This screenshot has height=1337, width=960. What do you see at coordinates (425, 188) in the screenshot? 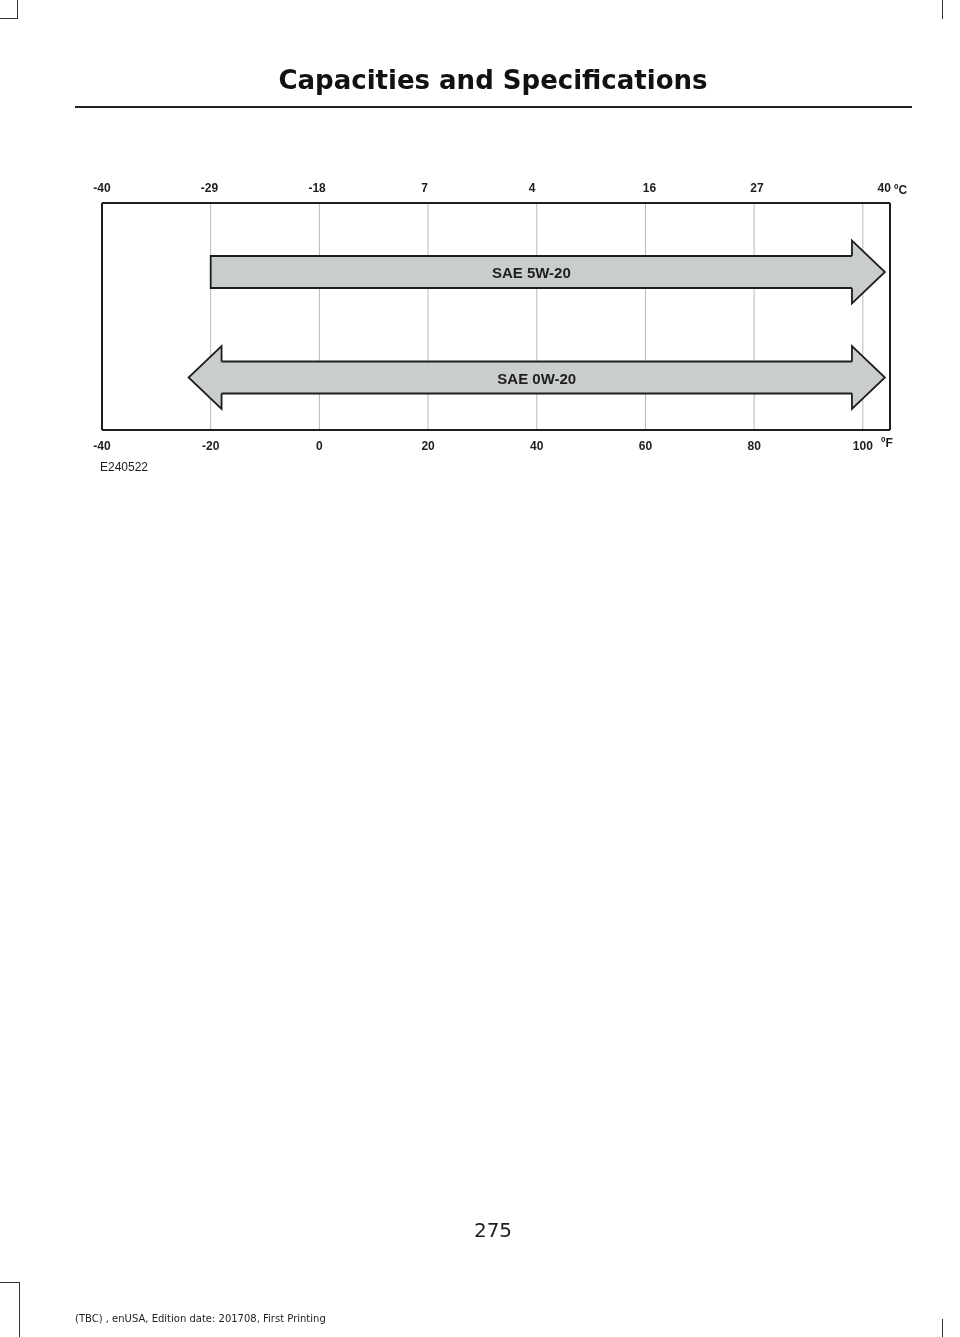
I see `x2-tick-label: 7` at bounding box center [425, 188].